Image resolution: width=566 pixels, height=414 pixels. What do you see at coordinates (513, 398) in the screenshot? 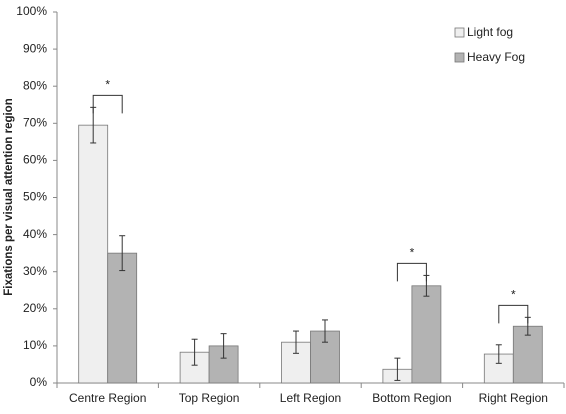
I see `x-tick-label: Right Region` at bounding box center [513, 398].